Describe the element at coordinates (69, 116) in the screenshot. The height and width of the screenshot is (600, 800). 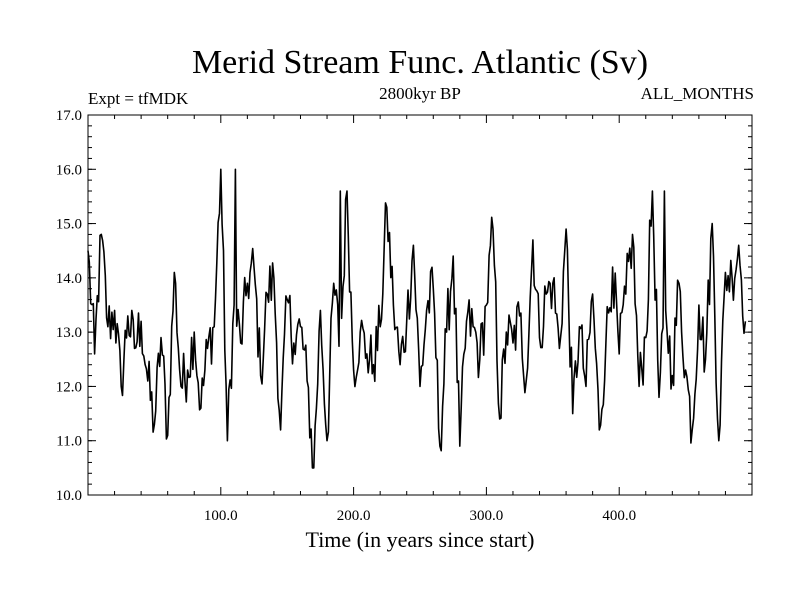
I see `y-tick-label: 17.0` at that location.